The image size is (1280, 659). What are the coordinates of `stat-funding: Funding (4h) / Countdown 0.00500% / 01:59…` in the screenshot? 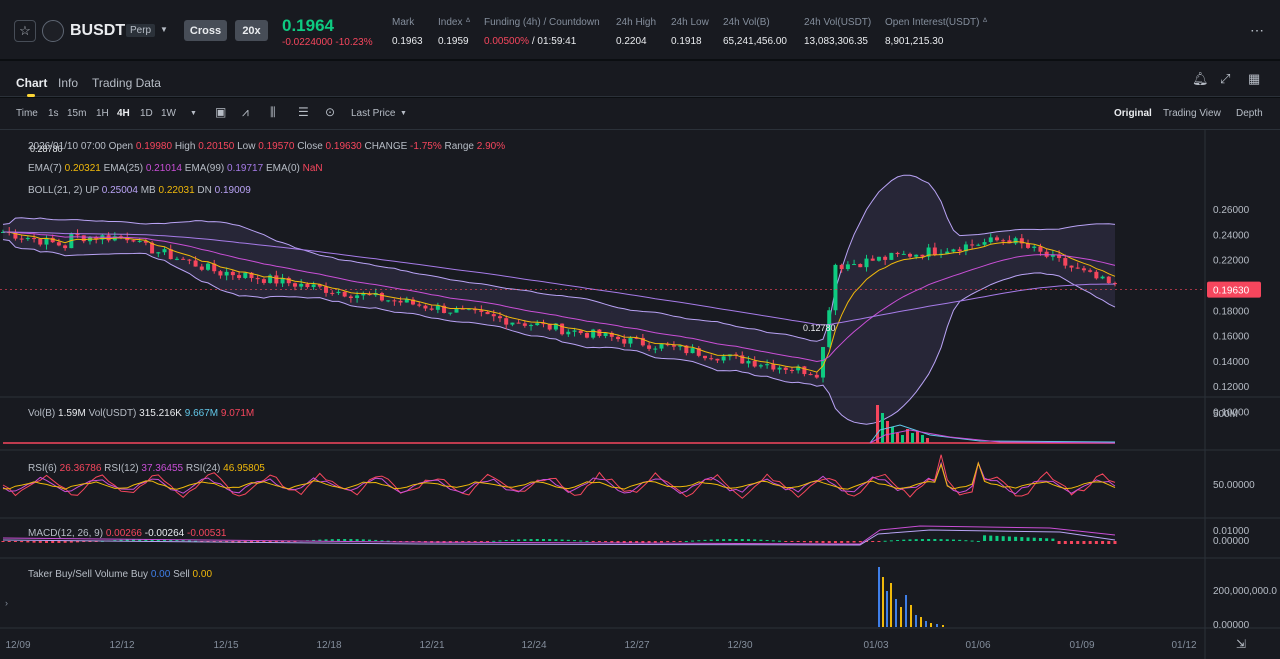 It's located at (542, 32).